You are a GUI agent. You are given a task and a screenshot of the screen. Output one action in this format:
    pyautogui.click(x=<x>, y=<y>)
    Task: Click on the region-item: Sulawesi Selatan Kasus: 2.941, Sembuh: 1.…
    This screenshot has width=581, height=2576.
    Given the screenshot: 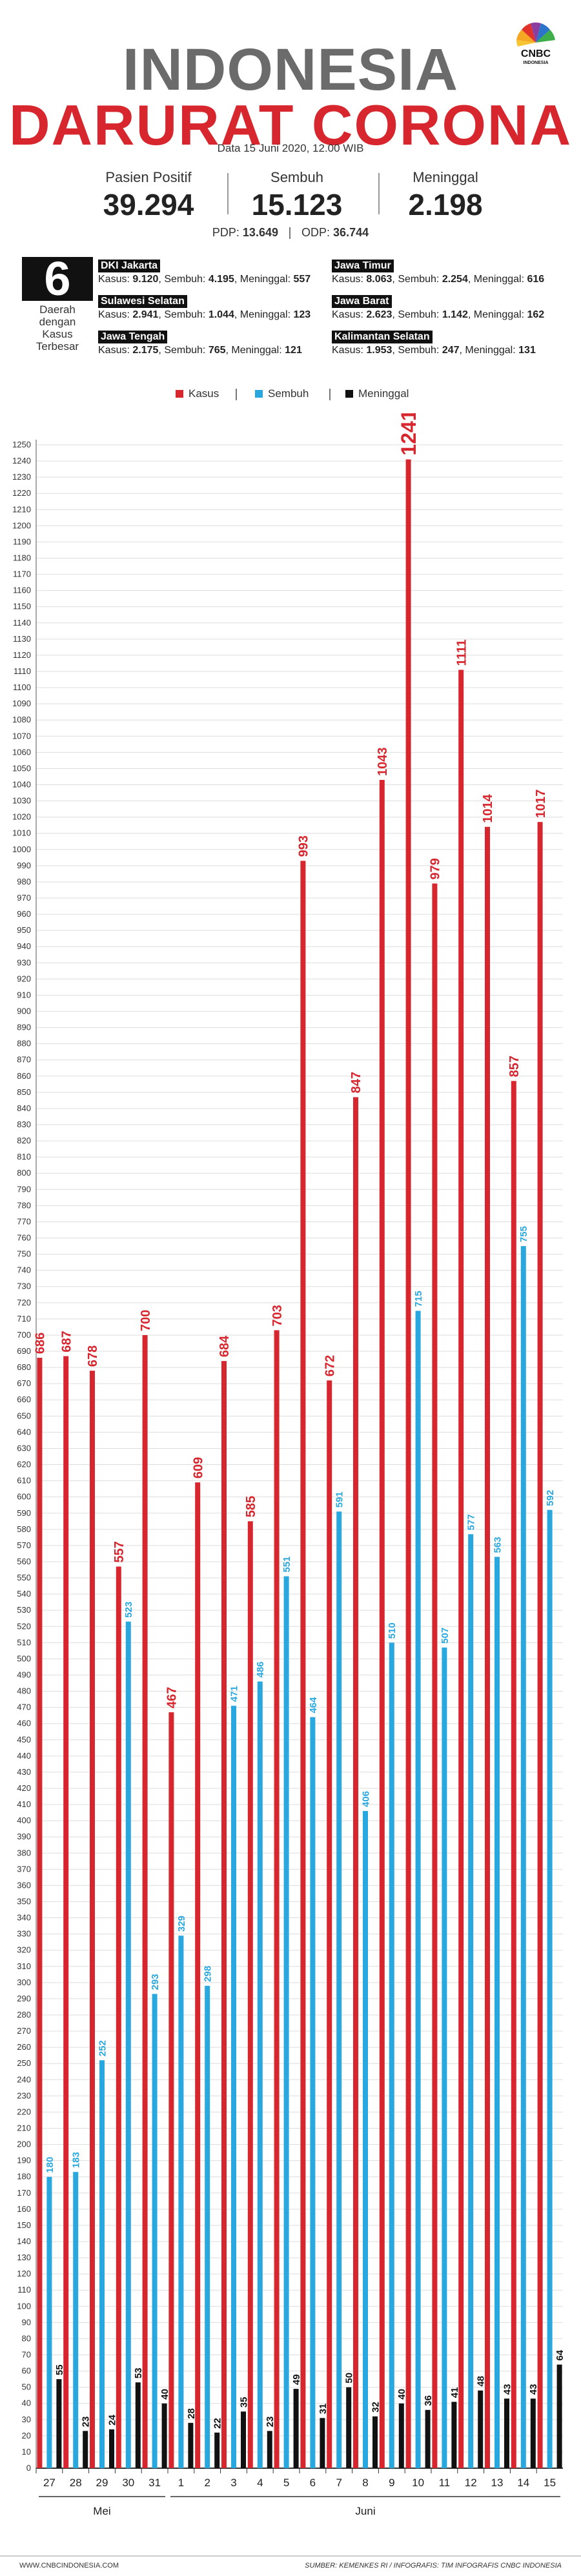 What is the action you would take?
    pyautogui.click(x=204, y=308)
    